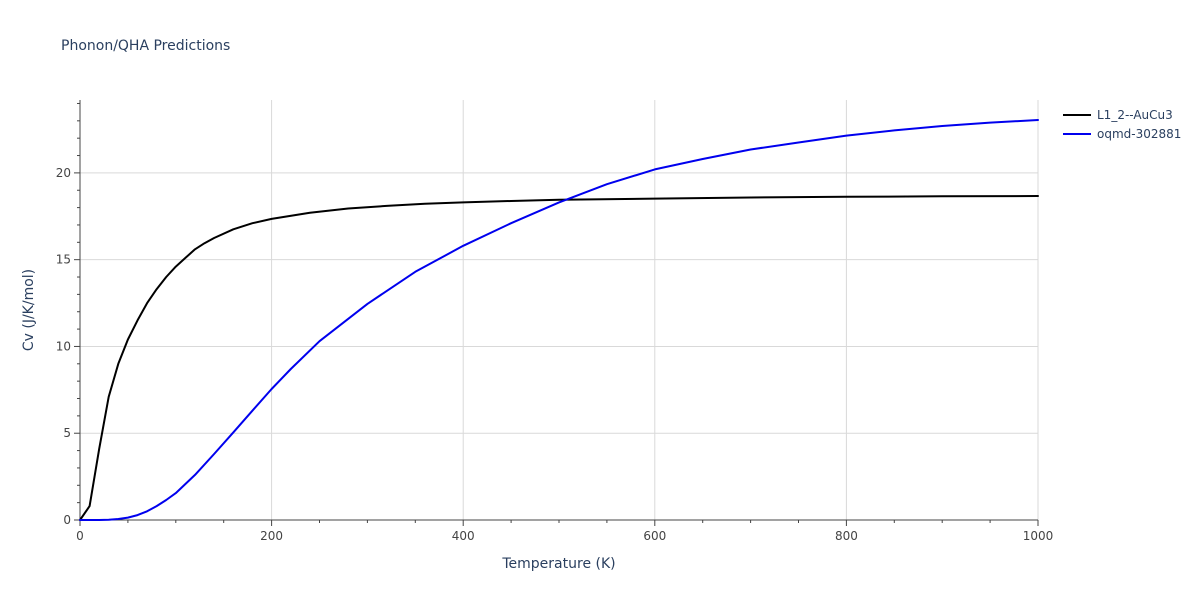  Describe the element at coordinates (1135, 115) in the screenshot. I see `legend-label: L1_2--AuCu3` at that location.